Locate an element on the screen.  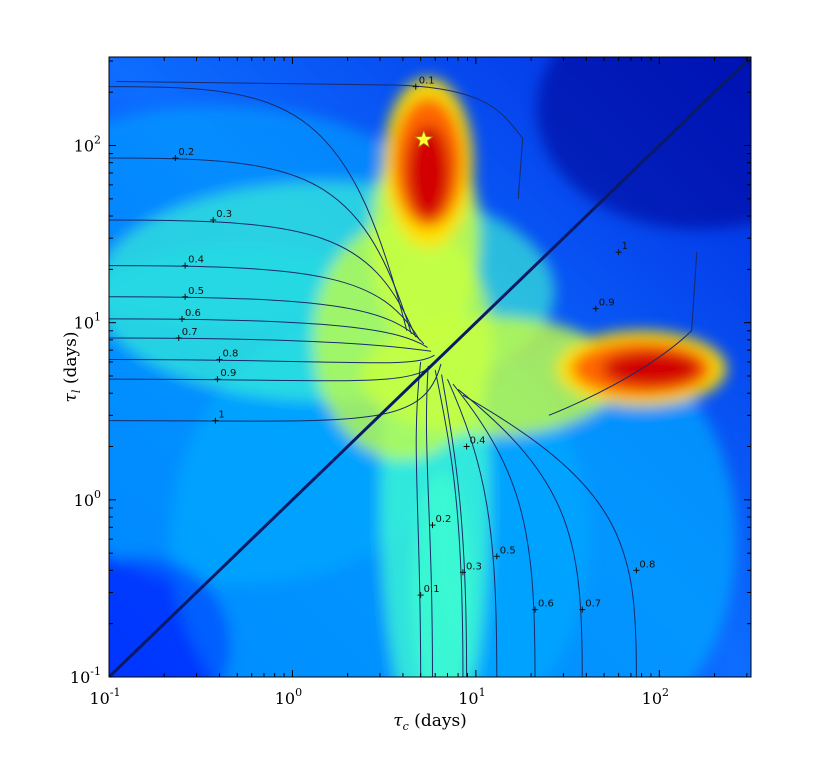
heat-dark-corner is located at coordinates (643, 143).